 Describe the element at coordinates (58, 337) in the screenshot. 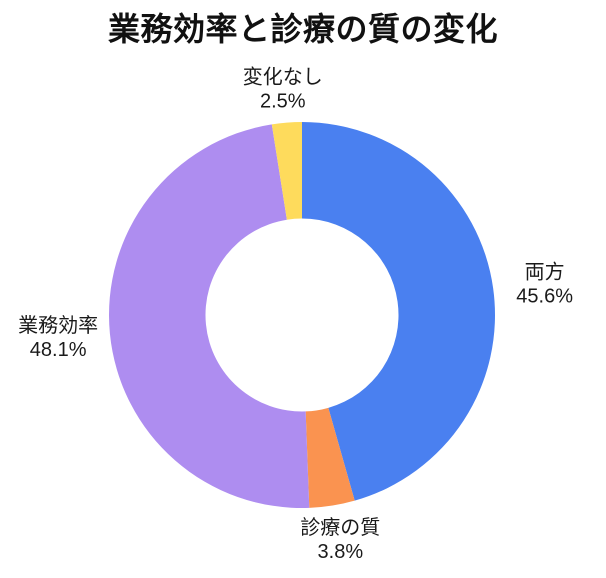

I see `slice-label-2: 業務効率 48.1%` at that location.